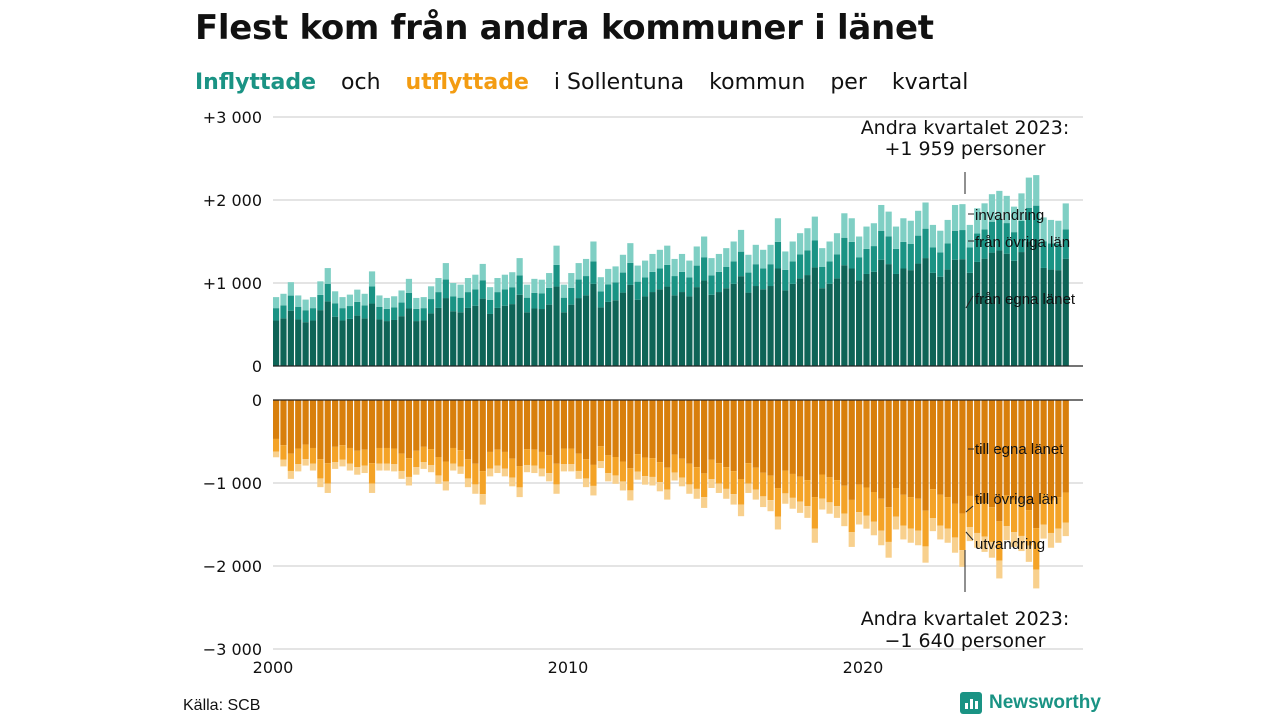  I want to click on outflow-bar-46-seg1, so click(615, 466).